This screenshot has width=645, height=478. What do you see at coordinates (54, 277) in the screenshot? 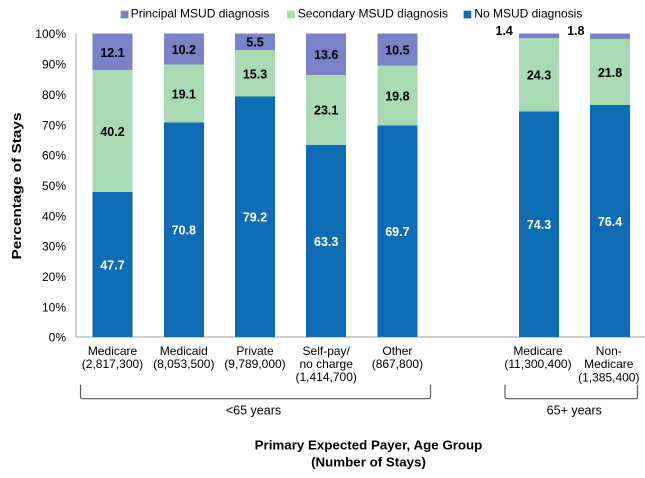
I see `svg-text: 20%` at bounding box center [54, 277].